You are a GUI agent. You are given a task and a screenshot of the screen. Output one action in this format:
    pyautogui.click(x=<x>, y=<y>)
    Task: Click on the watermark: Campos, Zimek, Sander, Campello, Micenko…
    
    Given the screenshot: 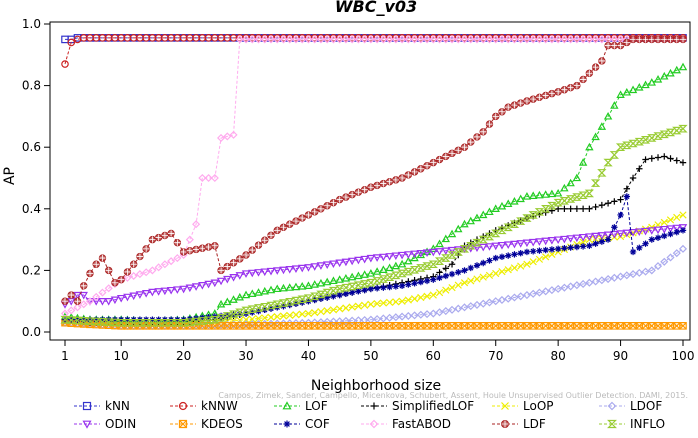 What is the action you would take?
    pyautogui.click(x=453, y=395)
    